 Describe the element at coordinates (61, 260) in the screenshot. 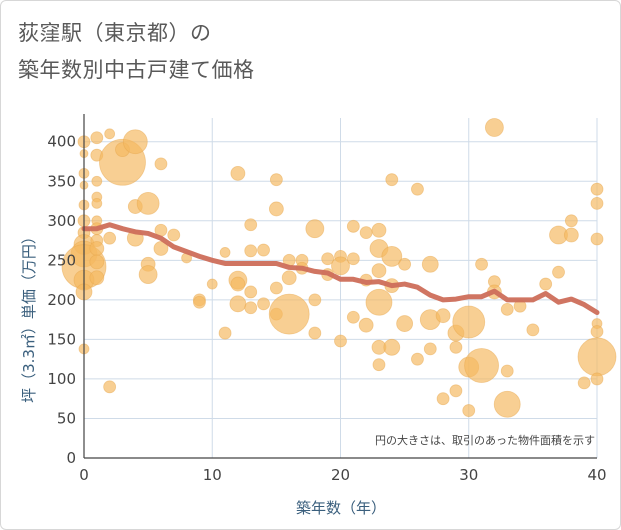

I see `y-tick-label: 250` at that location.